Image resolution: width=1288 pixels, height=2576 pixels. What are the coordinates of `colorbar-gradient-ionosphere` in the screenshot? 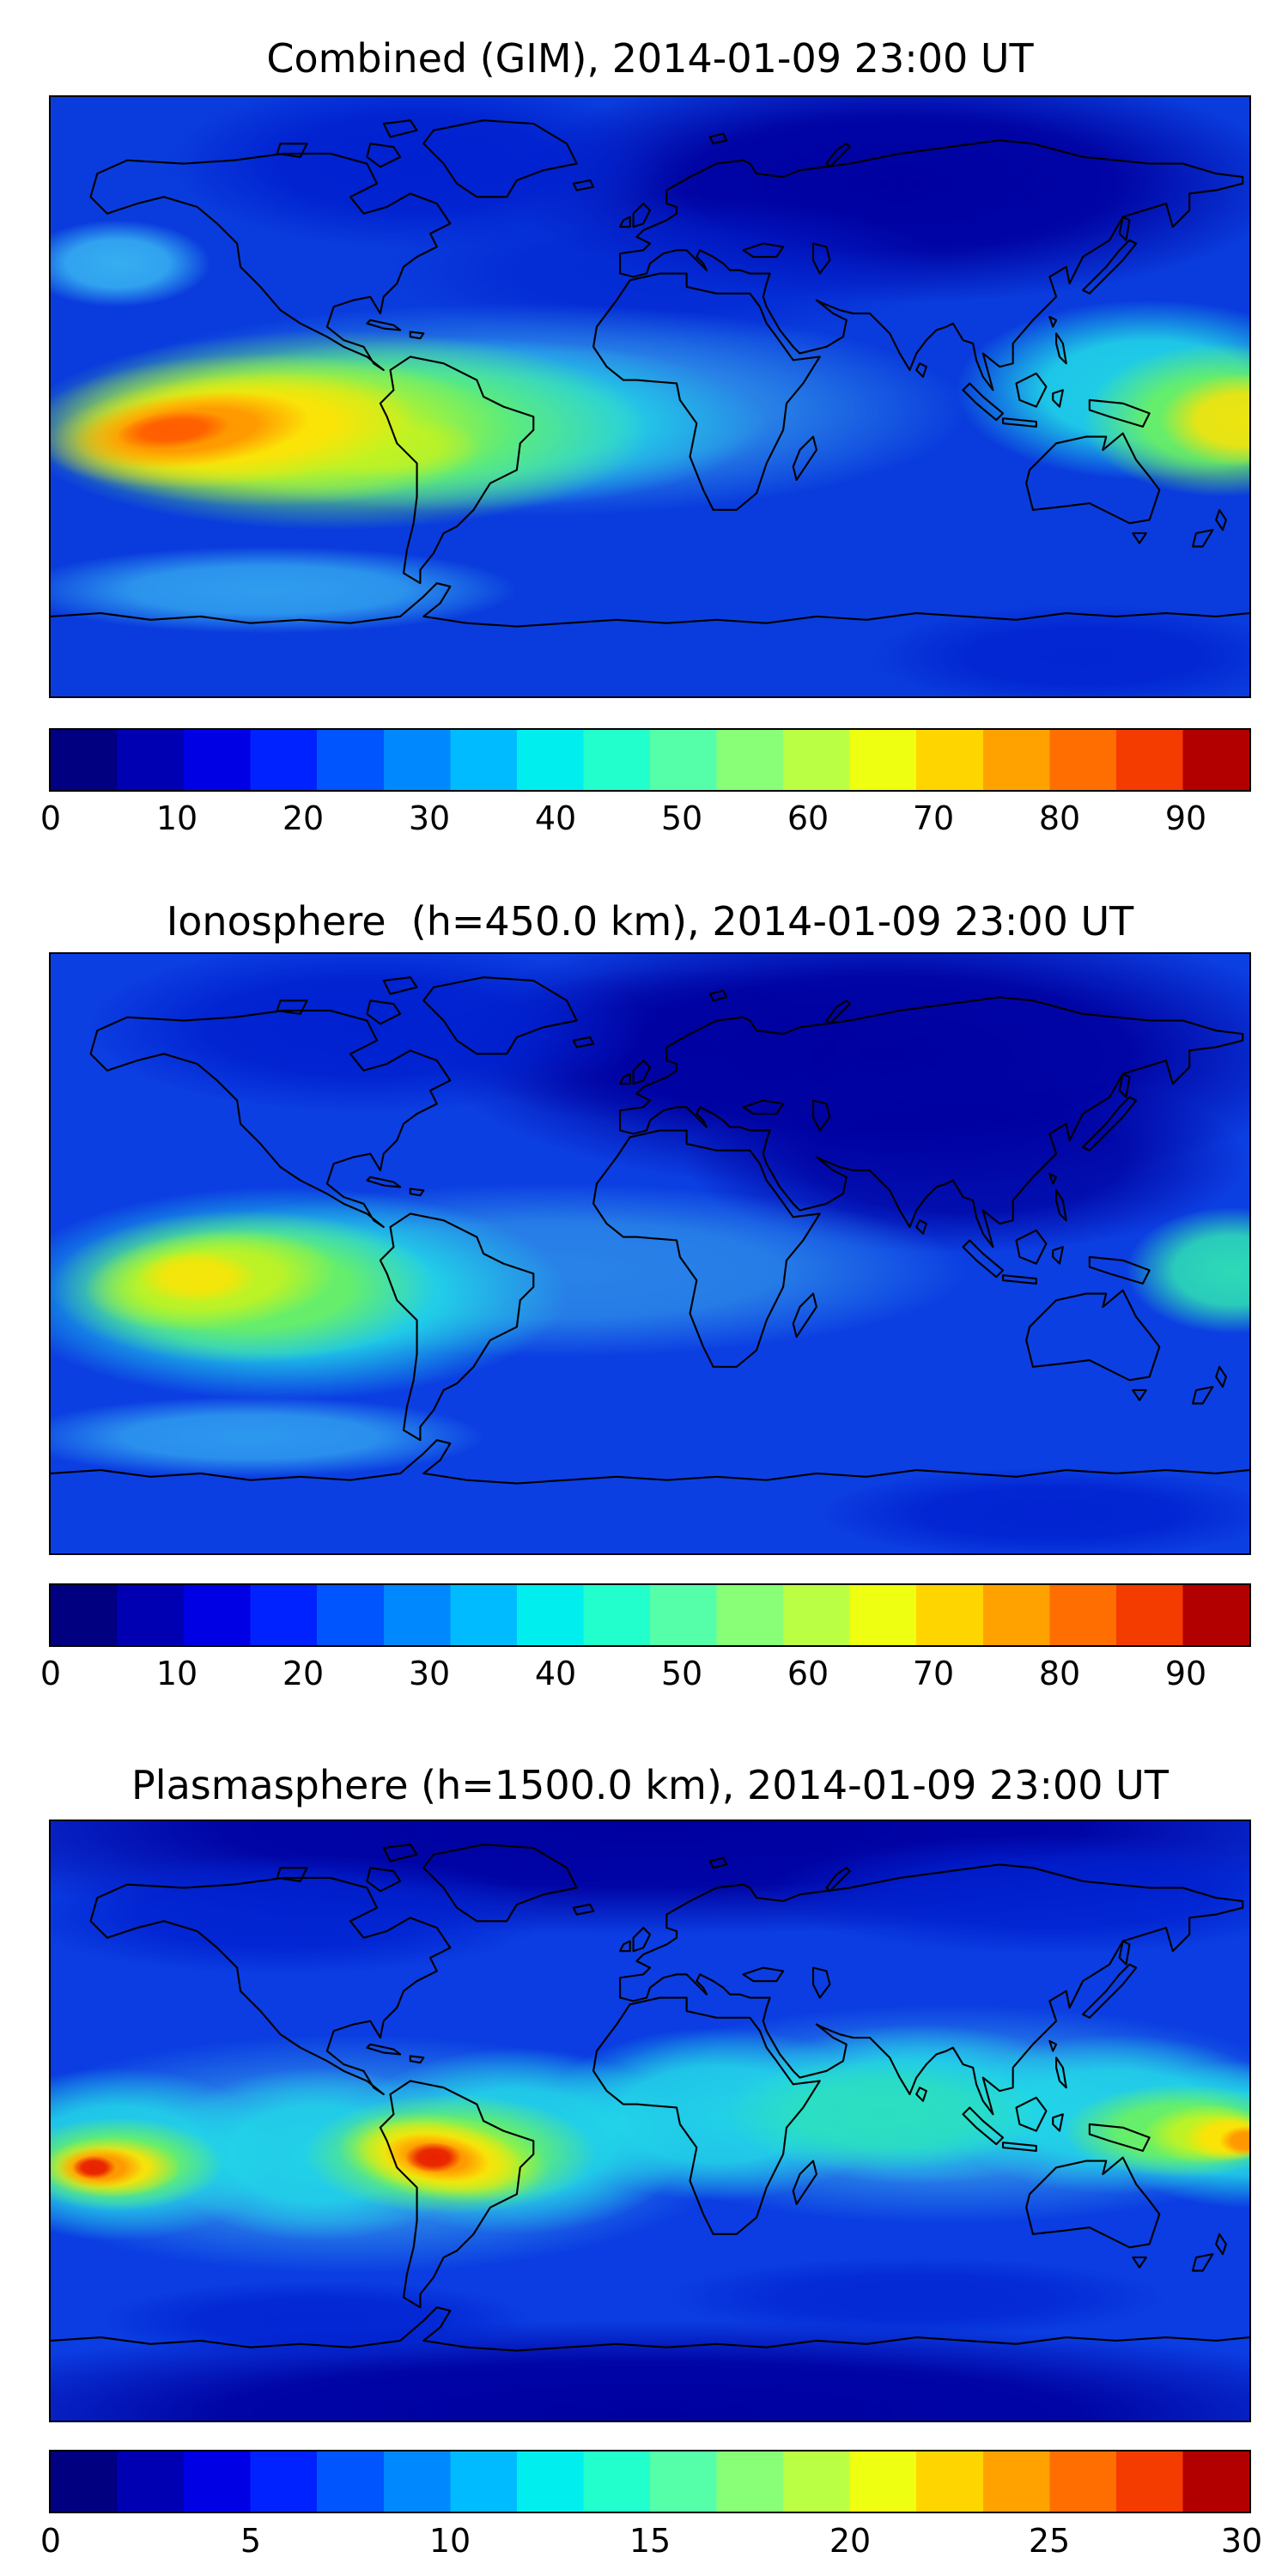 It's located at (650, 1615).